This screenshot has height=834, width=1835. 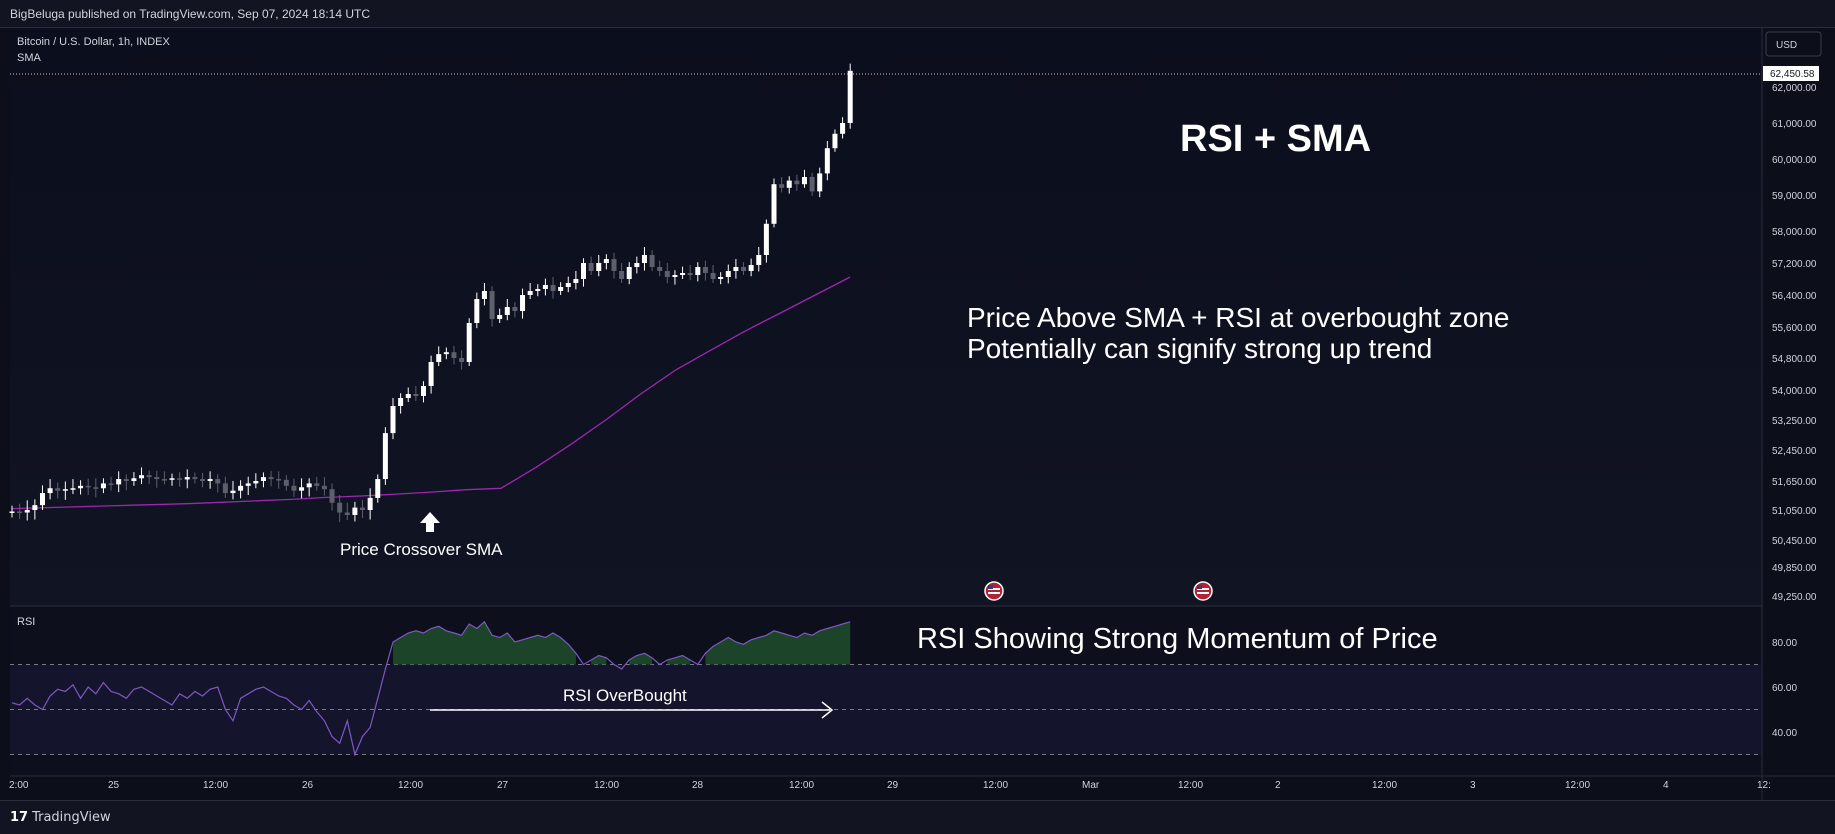 What do you see at coordinates (1794, 482) in the screenshot?
I see `price-tick-label: 51,650.00` at bounding box center [1794, 482].